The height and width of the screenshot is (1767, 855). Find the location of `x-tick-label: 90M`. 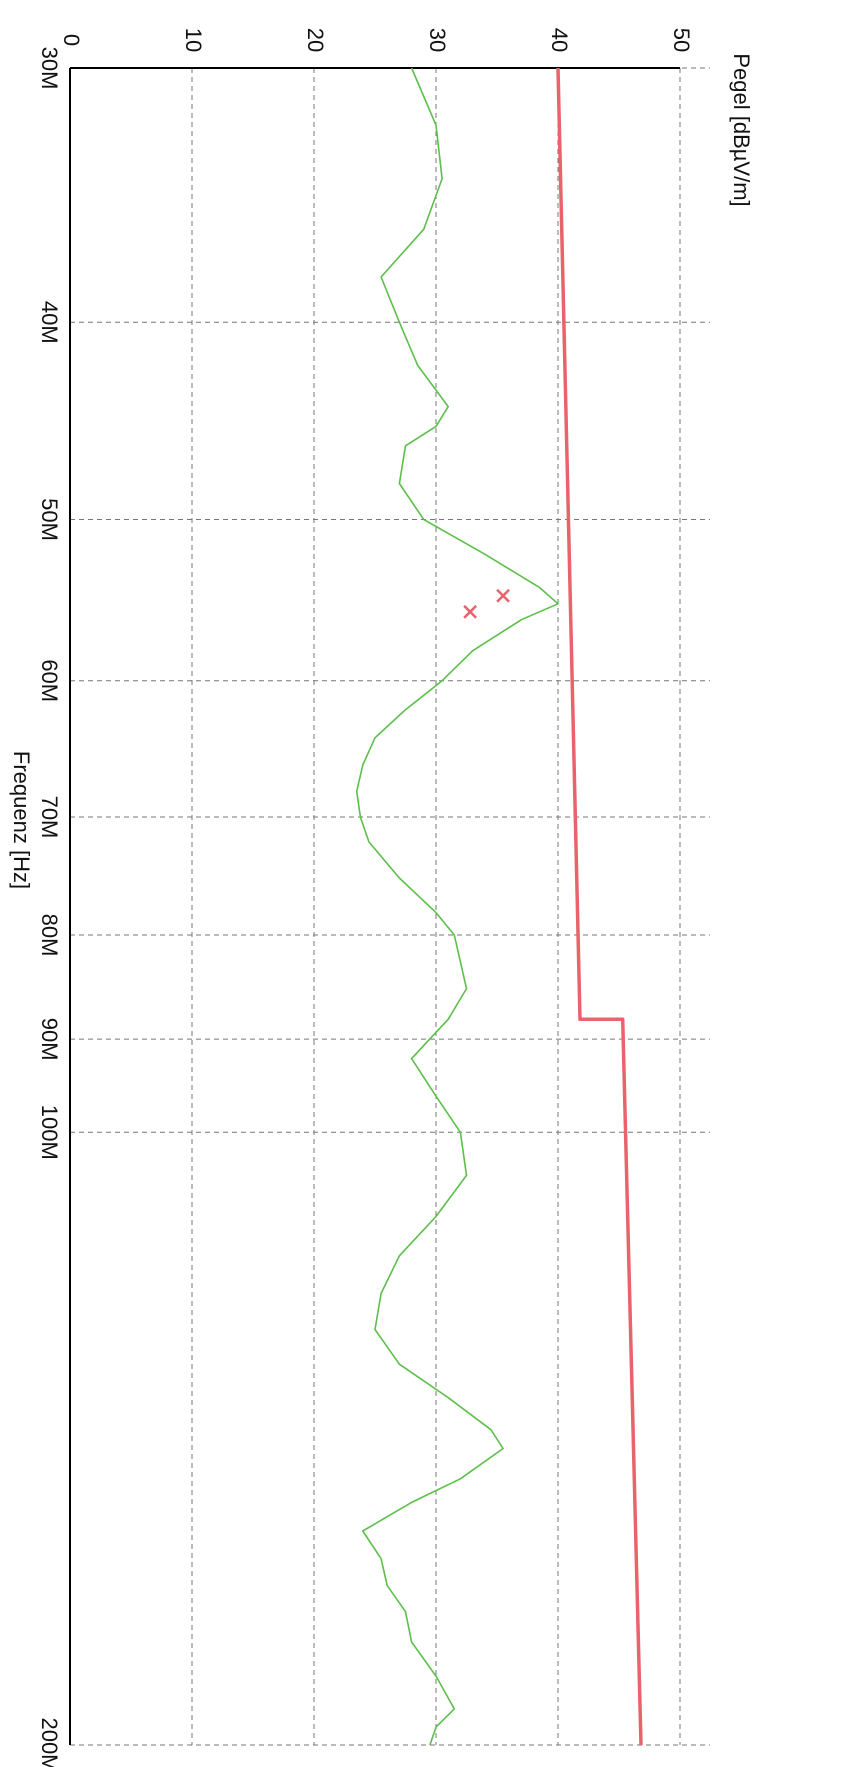

x-tick-label: 90M is located at coordinates (49, 1039).